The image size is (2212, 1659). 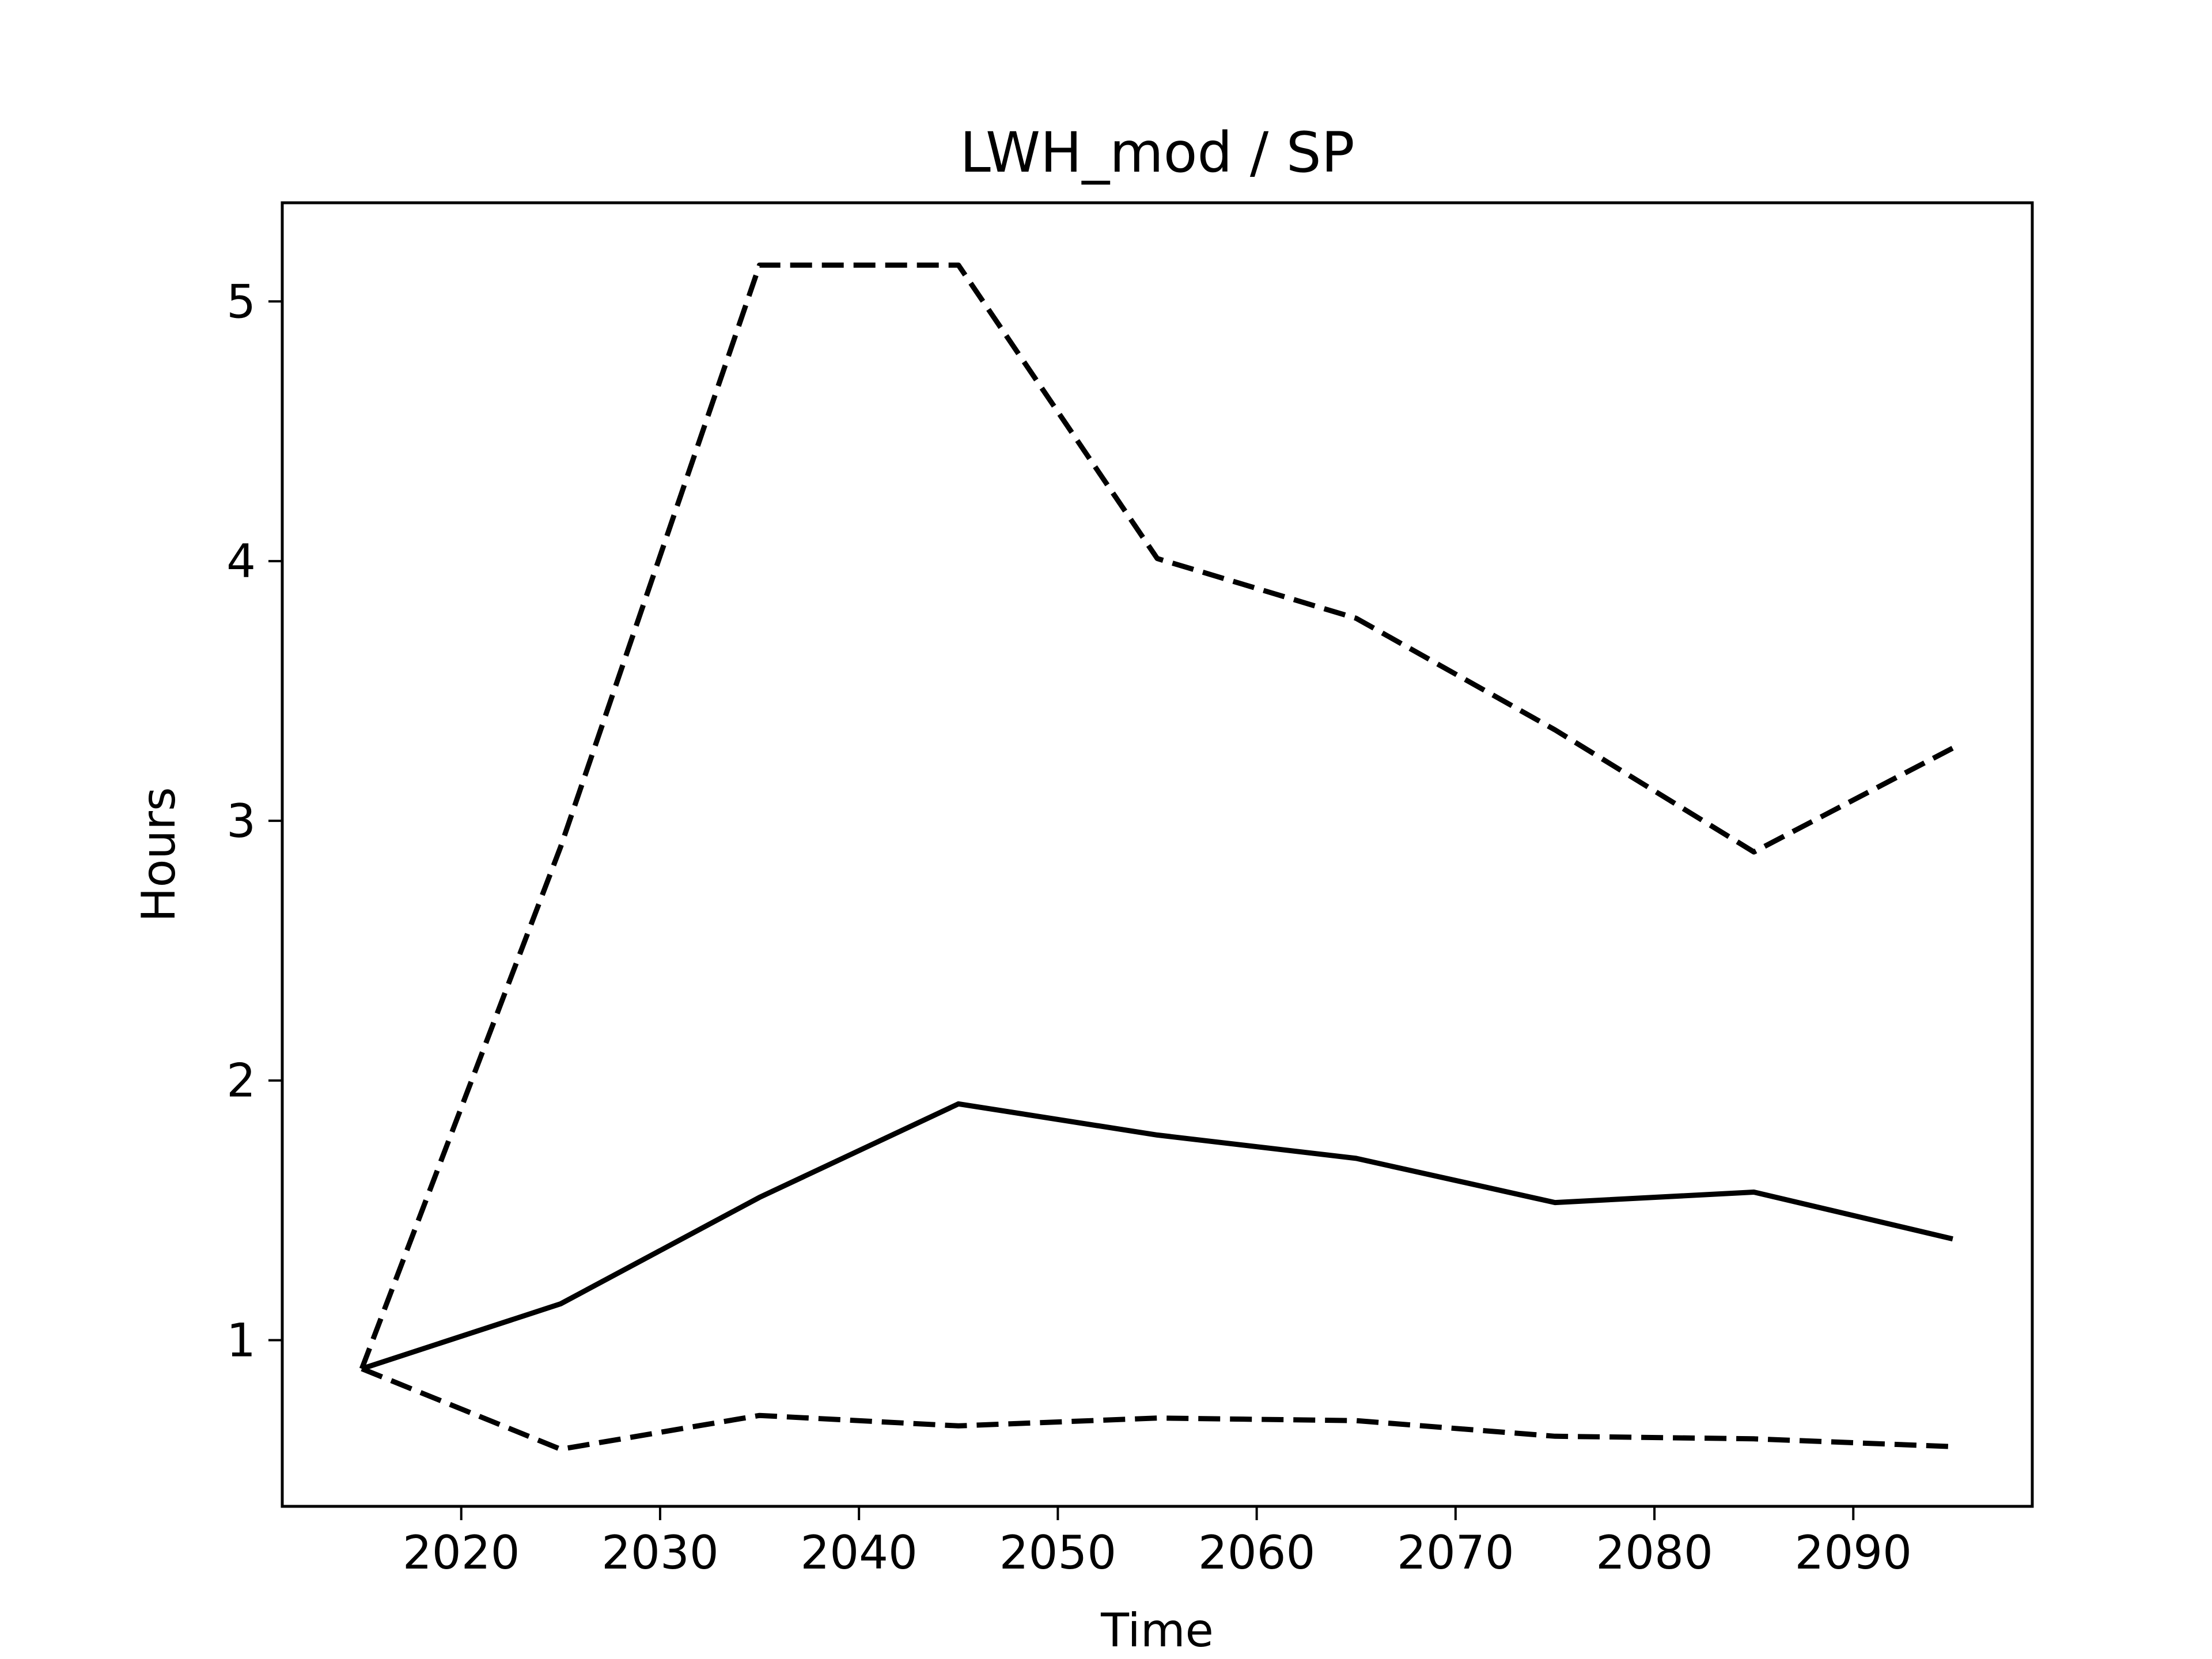 I want to click on x-tick-label: 2050, so click(x=1058, y=1553).